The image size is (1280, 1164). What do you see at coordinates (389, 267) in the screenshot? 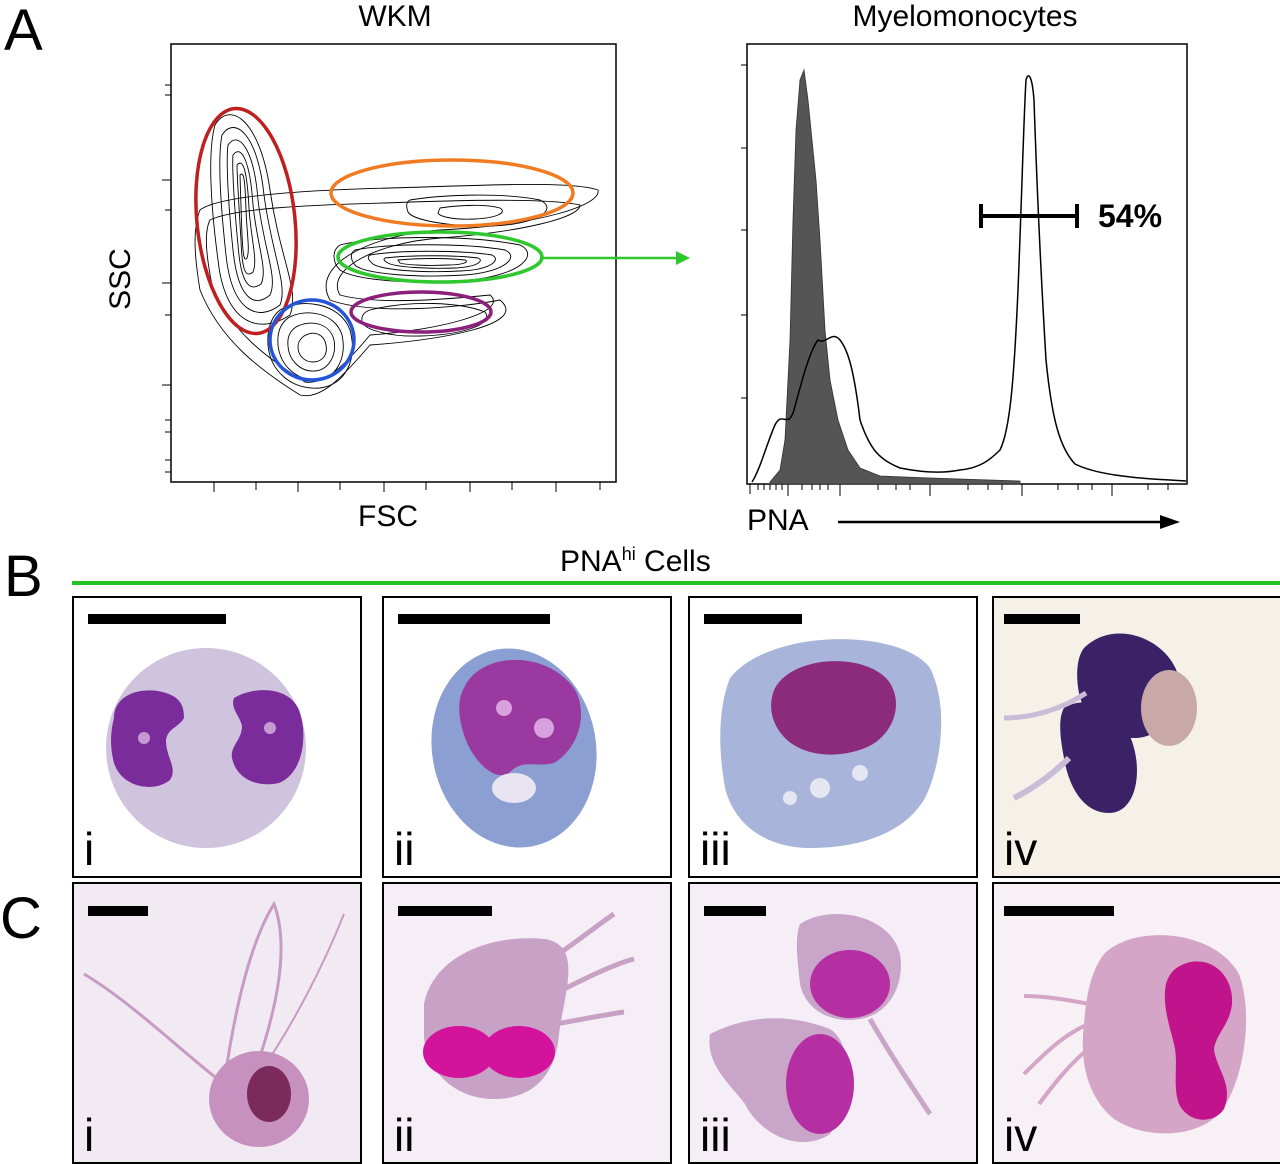
I see `flow-contour-plot` at bounding box center [389, 267].